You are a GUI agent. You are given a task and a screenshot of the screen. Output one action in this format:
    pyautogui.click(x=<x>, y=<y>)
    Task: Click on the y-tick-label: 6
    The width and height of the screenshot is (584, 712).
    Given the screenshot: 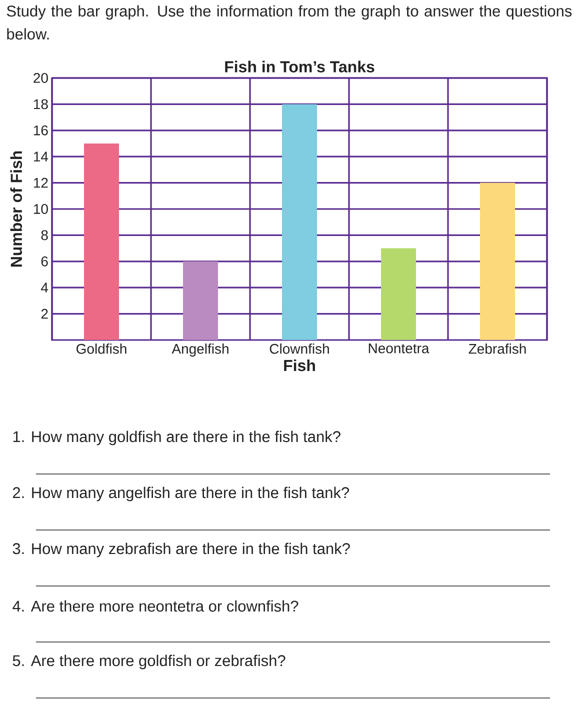 What is the action you would take?
    pyautogui.click(x=44, y=261)
    